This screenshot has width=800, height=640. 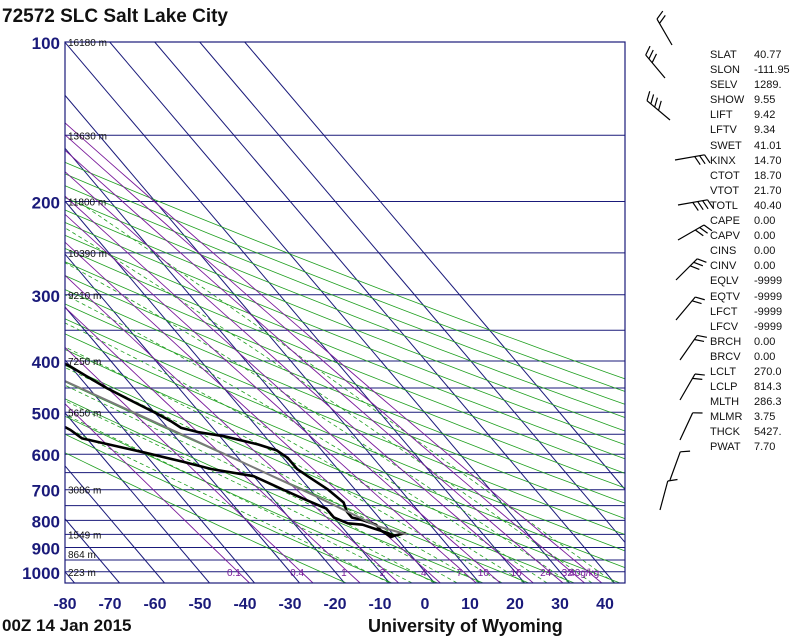 I want to click on index-row: SLON -111.95, so click(x=755, y=70).